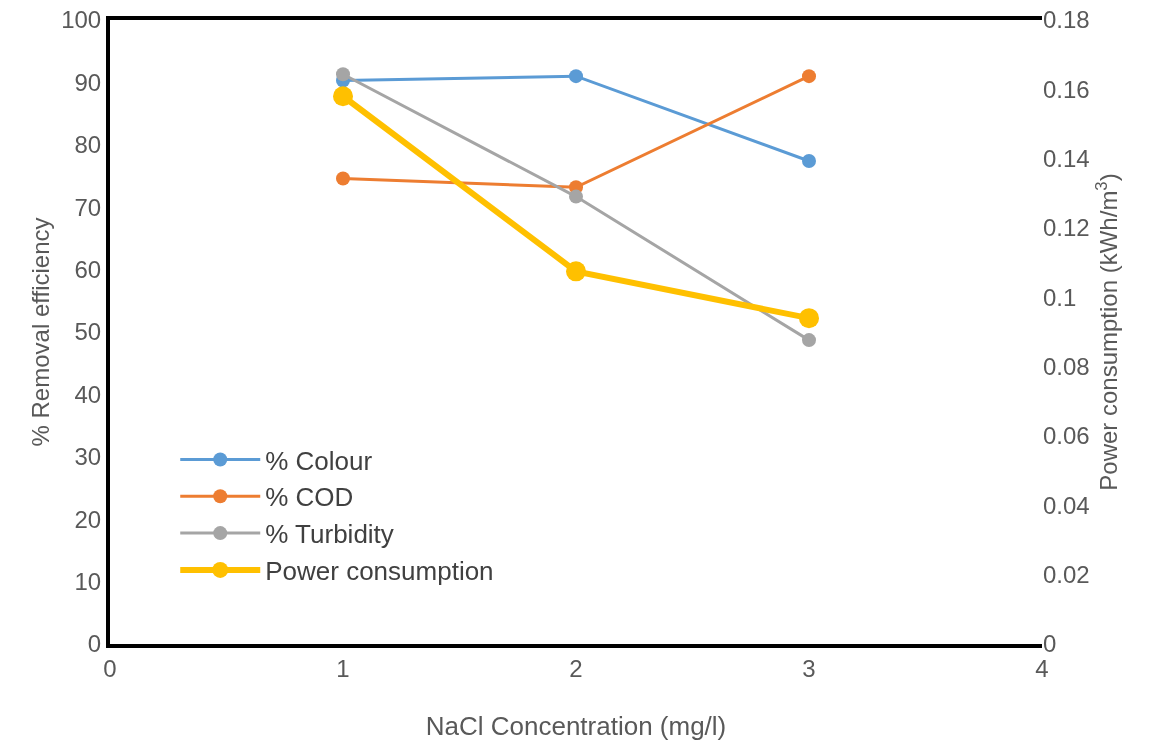  I want to click on y-tick-label: 30, so click(88, 457).